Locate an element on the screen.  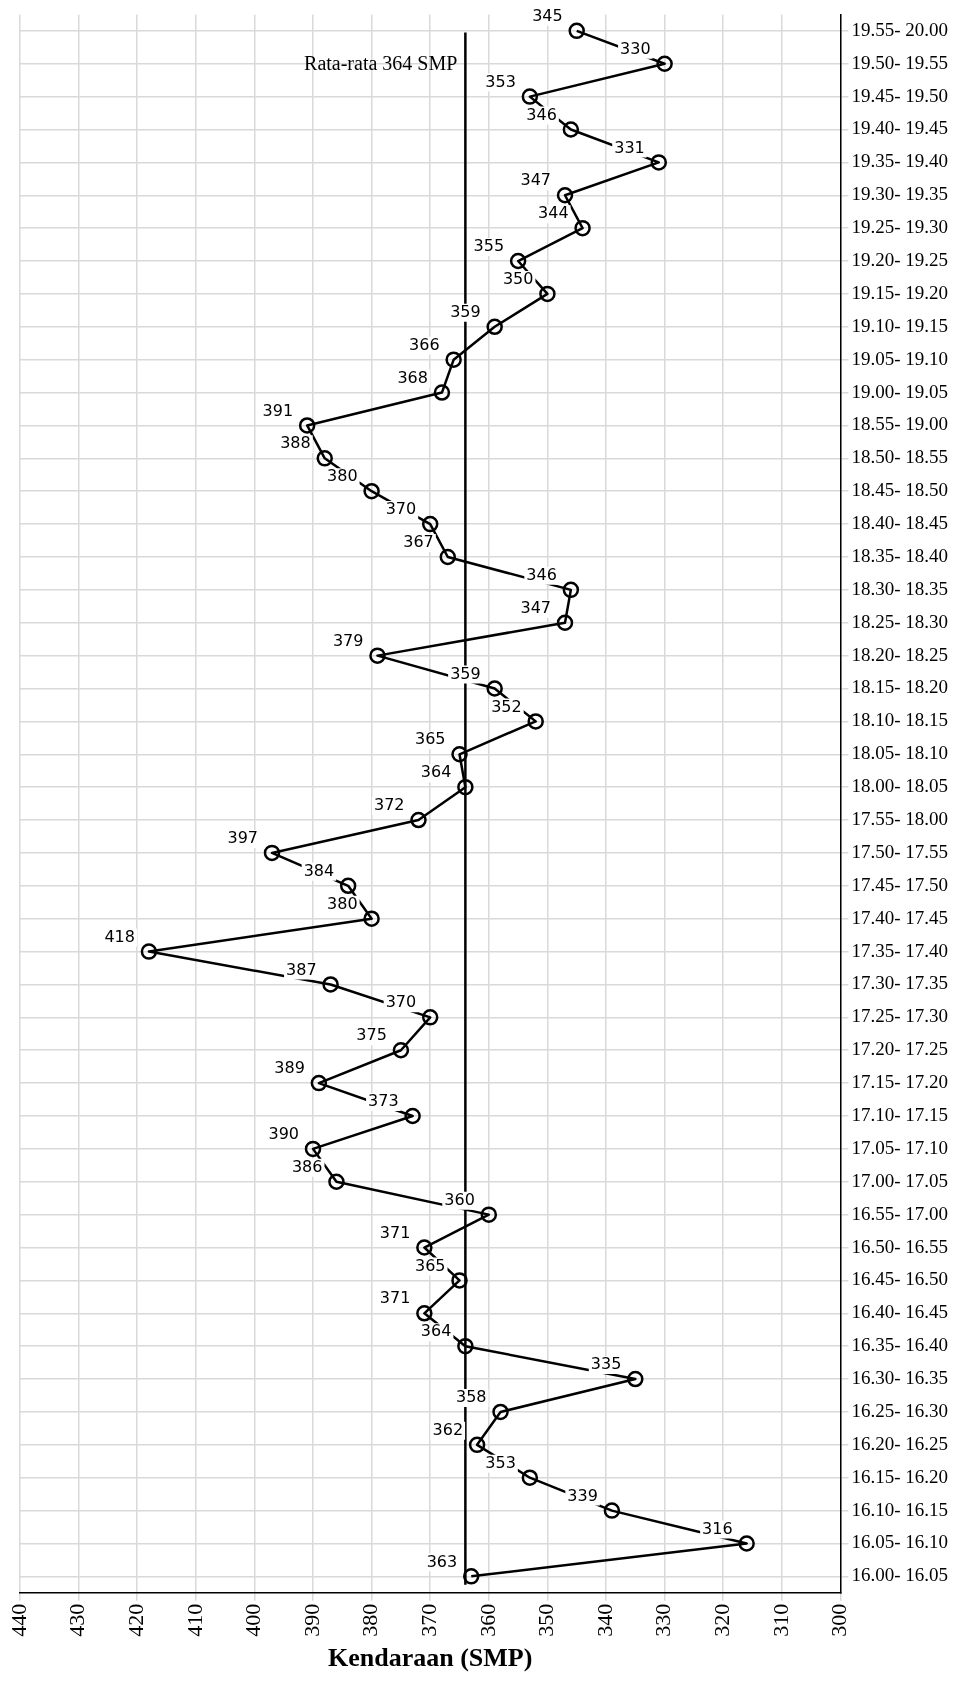
data-label: 344 is located at coordinates (553, 213).